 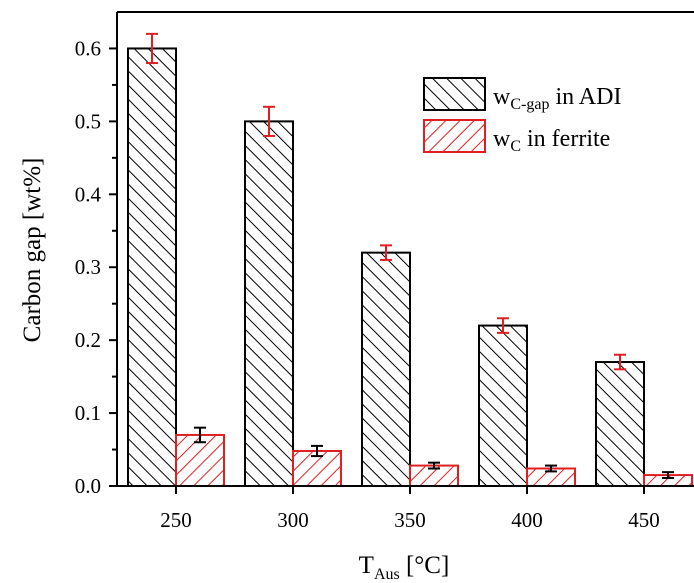 I want to click on legend: wC-gap in ADI wC in ferrite, so click(x=522, y=116).